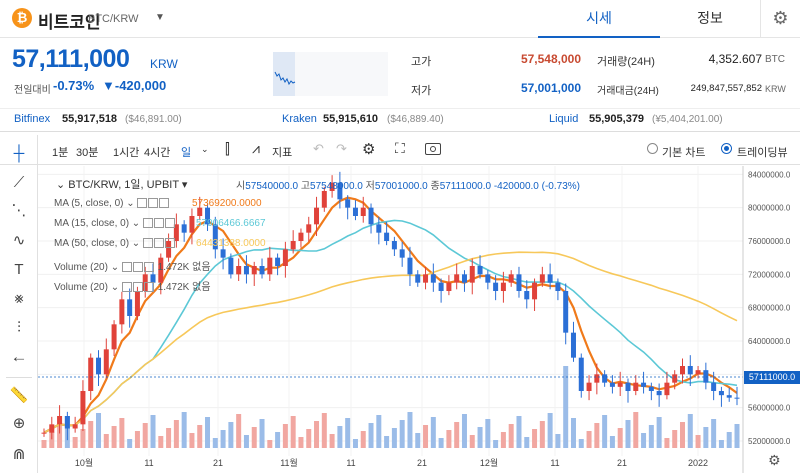 Image resolution: width=800 pixels, height=473 pixels. I want to click on interval-30m: 30분, so click(87, 153).